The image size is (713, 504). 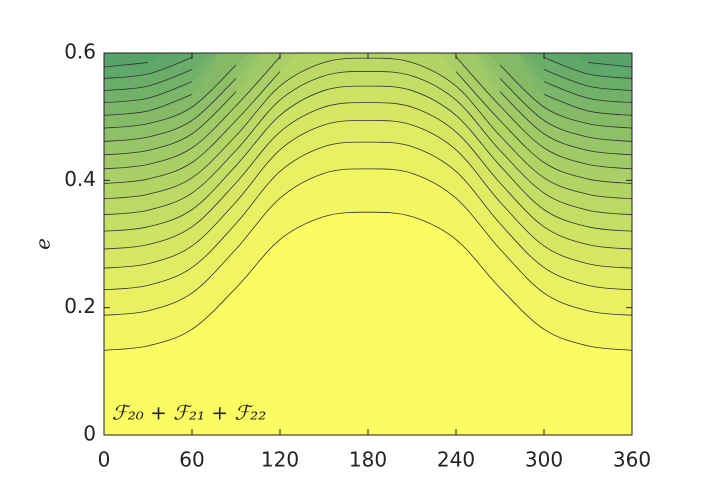 What do you see at coordinates (368, 460) in the screenshot?
I see `x-tick-label: 180` at bounding box center [368, 460].